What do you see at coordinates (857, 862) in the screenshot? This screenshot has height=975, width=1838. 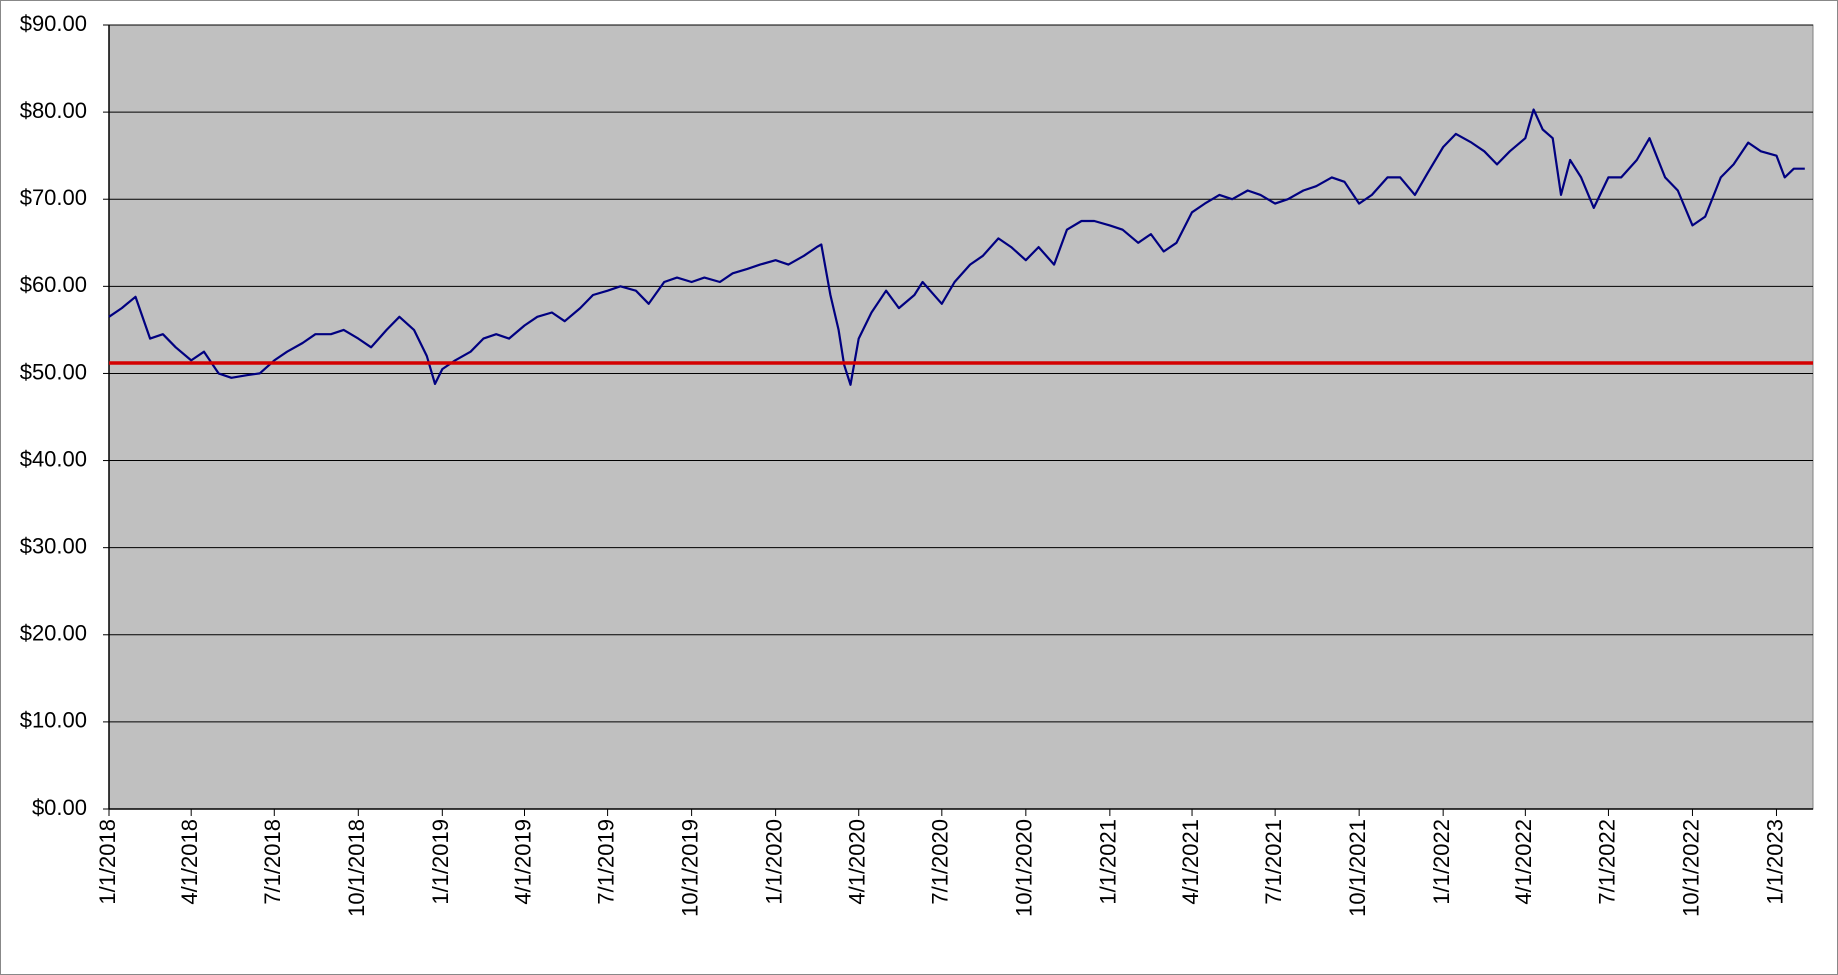 I see `x-tick-label: 4/1/2020` at bounding box center [857, 862].